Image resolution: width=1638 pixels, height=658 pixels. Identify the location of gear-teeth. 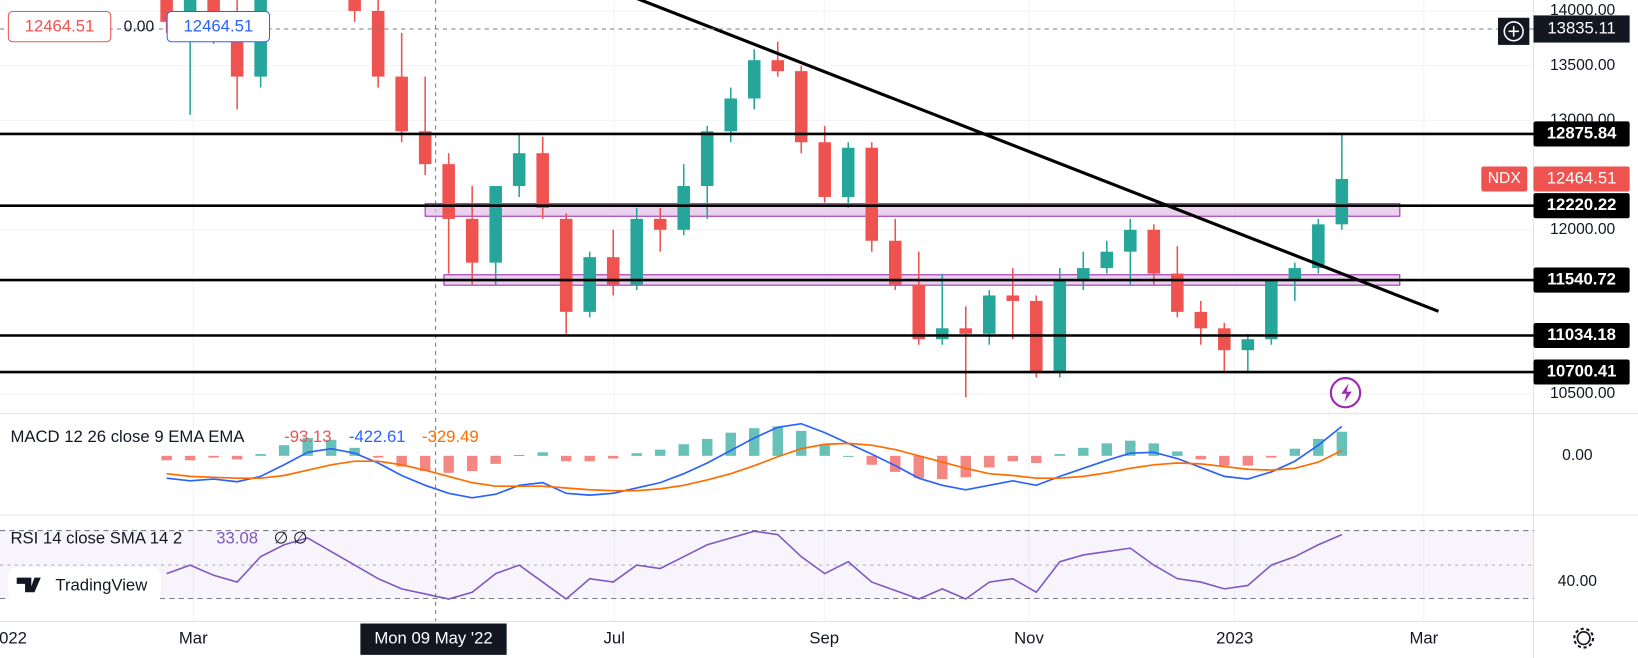
(1584, 638).